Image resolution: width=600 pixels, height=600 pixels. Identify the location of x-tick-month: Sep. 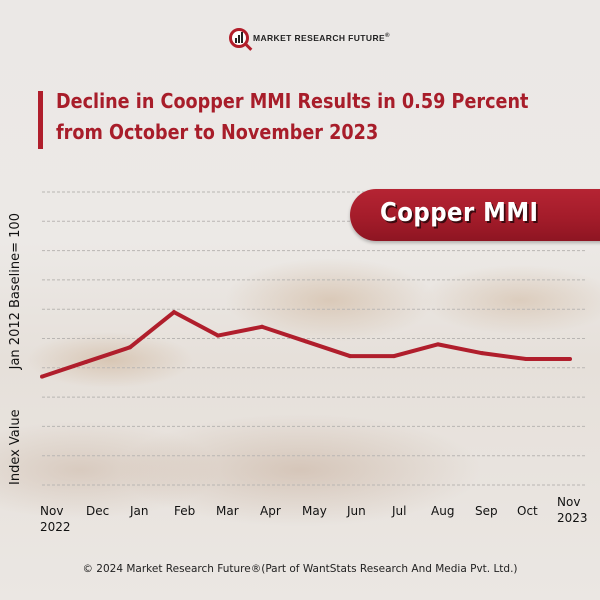
(486, 511).